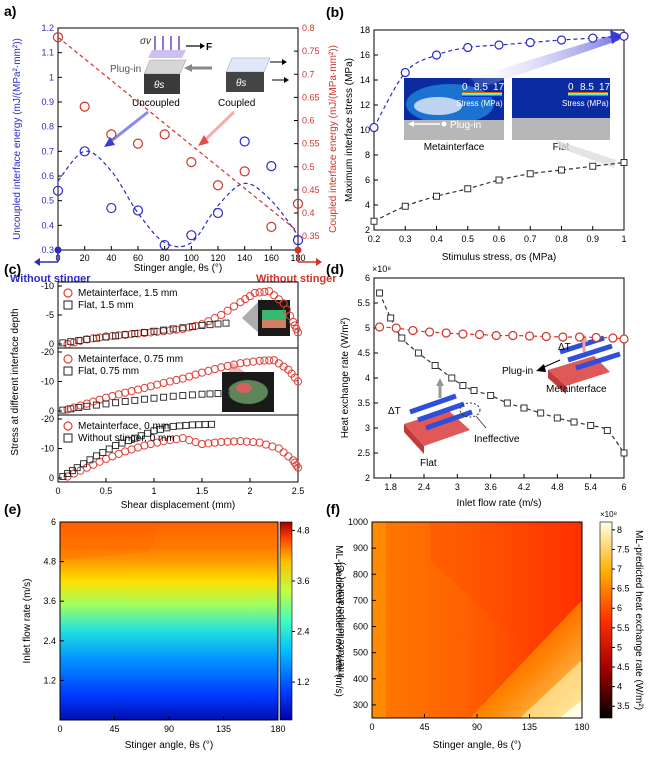 The width and height of the screenshot is (650, 765). I want to click on svg-text: 0, so click(571, 87).